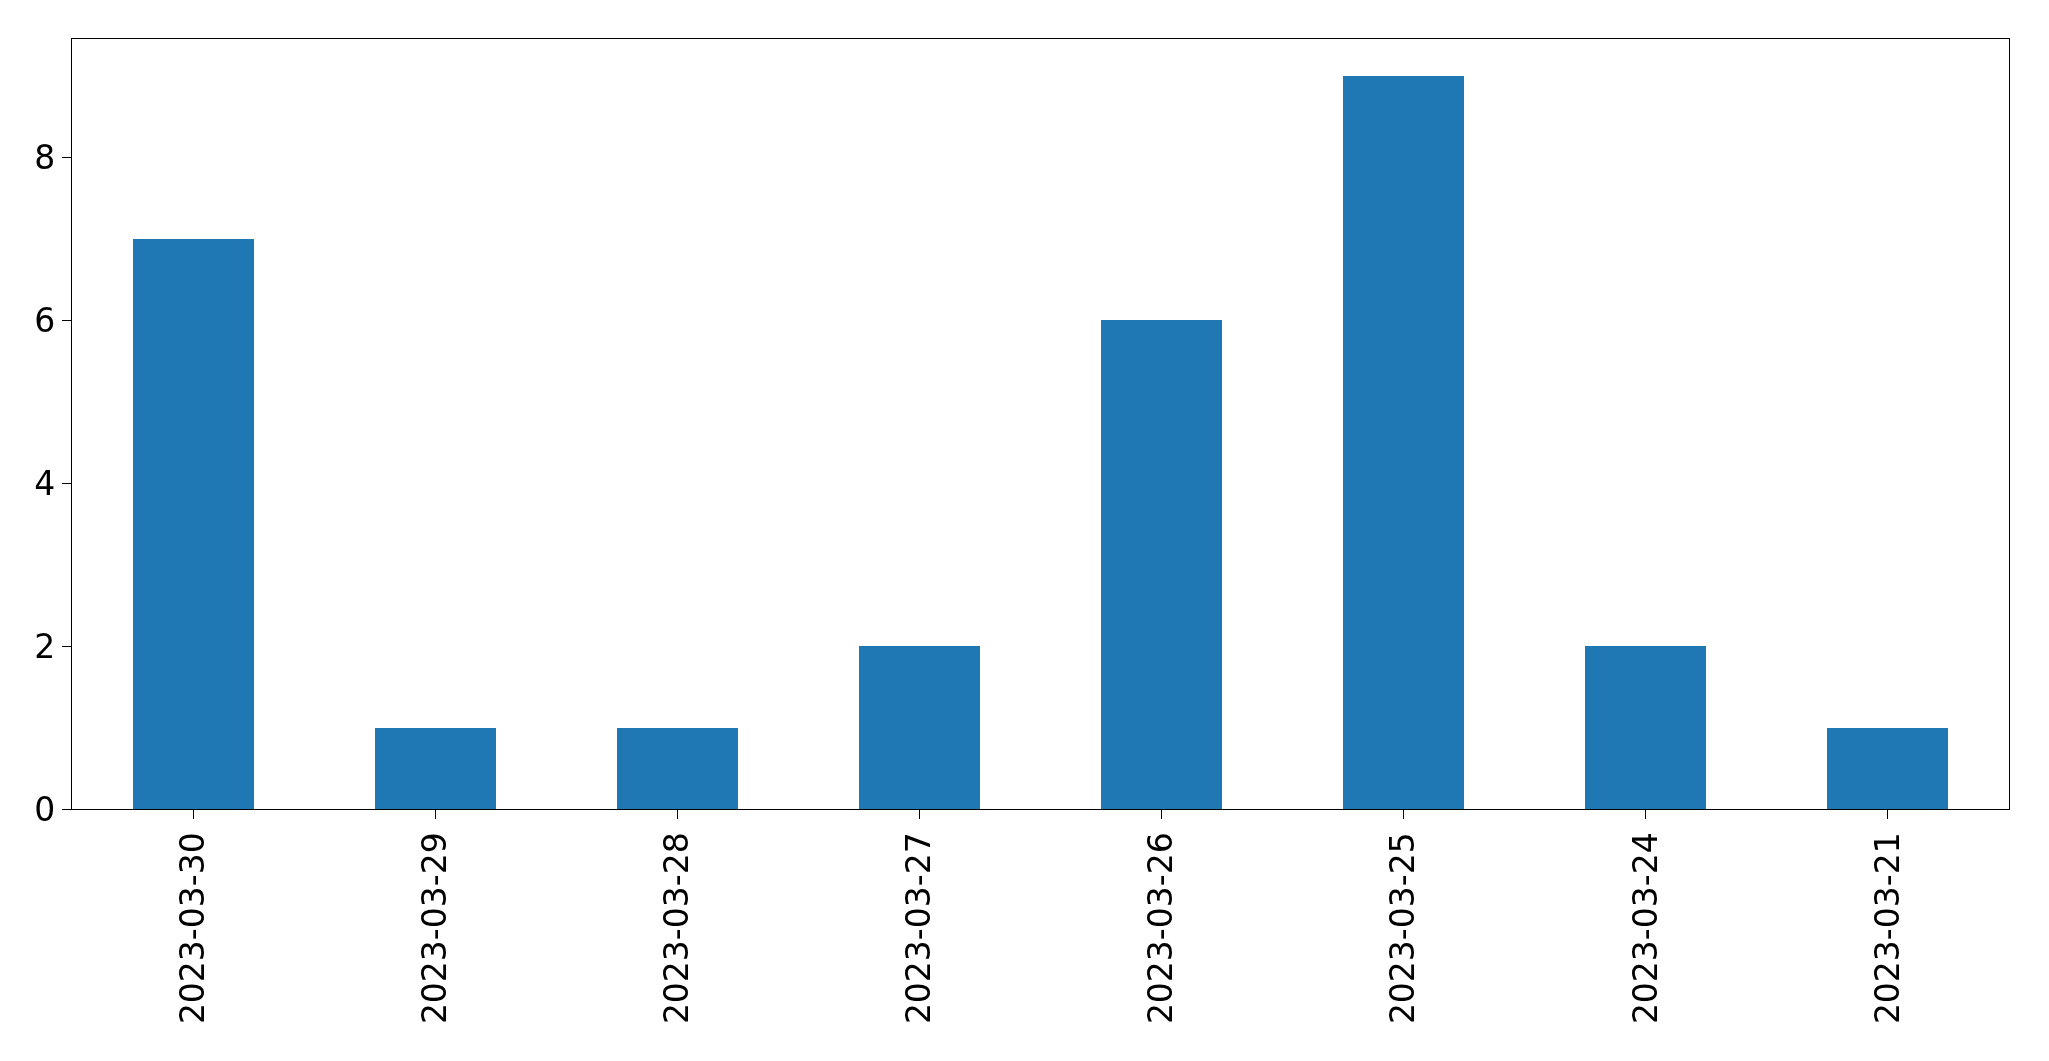  What do you see at coordinates (1403, 928) in the screenshot?
I see `x-tick-label: 2023-03-25` at bounding box center [1403, 928].